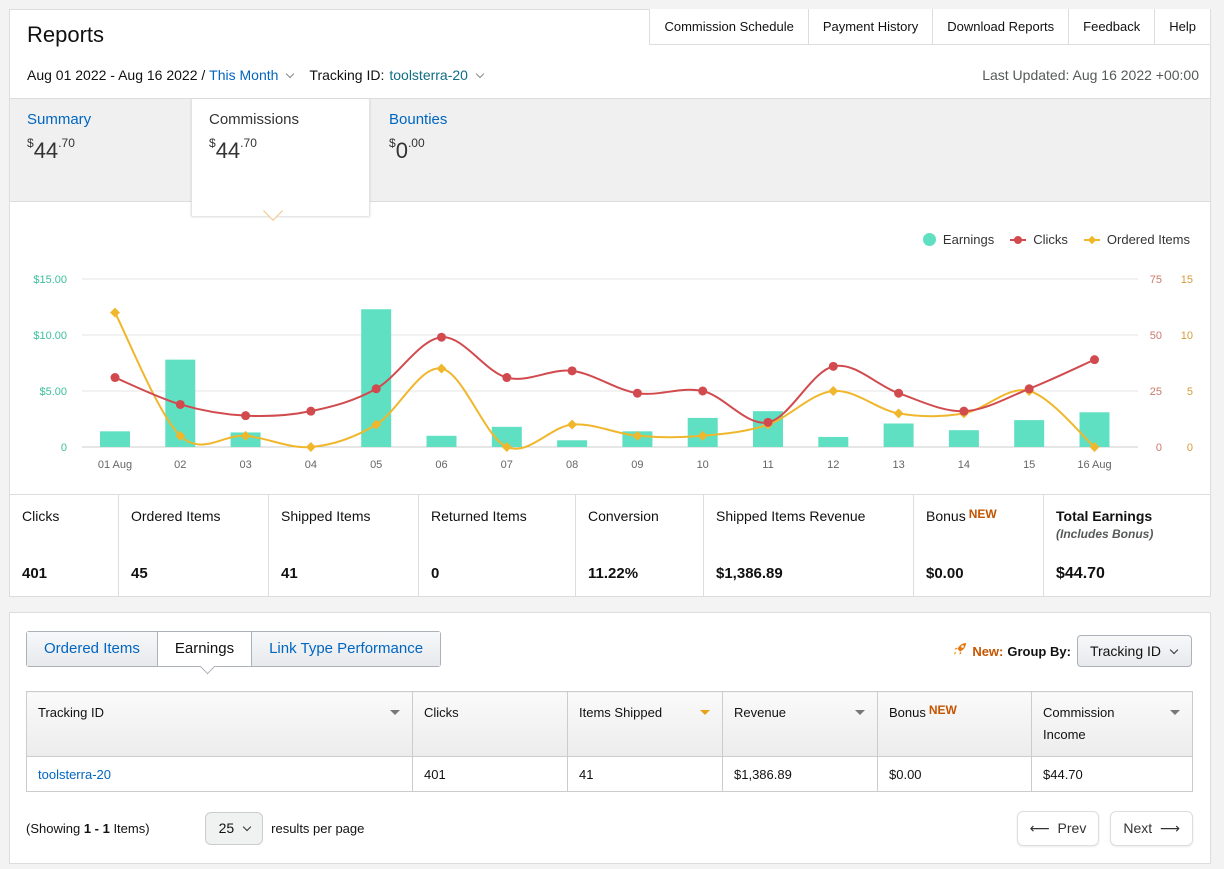 This screenshot has height=869, width=1224. I want to click on legend-ordered-items: Ordered Items, so click(1136, 239).